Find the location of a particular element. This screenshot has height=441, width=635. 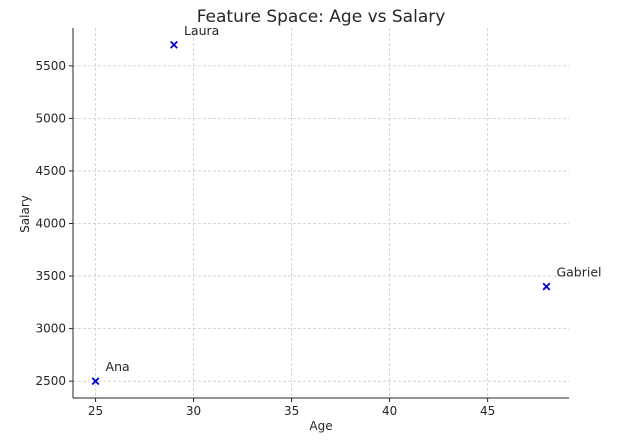

x-tick-label: 45 is located at coordinates (487, 411).